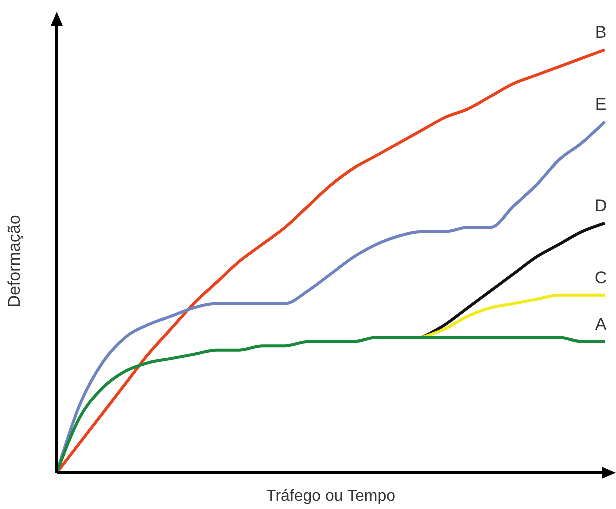  Describe the element at coordinates (14, 261) in the screenshot. I see `y-axis-title: Deformação` at that location.